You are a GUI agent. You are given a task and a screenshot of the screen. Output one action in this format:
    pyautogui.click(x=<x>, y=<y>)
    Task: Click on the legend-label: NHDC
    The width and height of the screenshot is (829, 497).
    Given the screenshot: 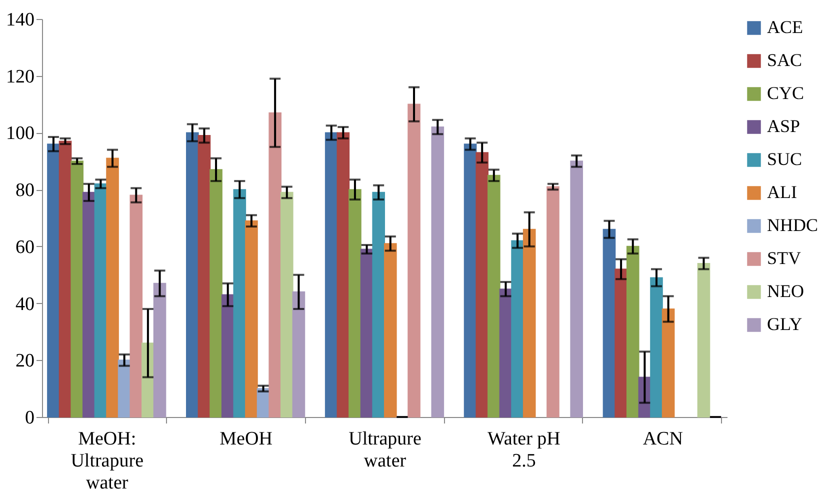 What is the action you would take?
    pyautogui.click(x=792, y=225)
    